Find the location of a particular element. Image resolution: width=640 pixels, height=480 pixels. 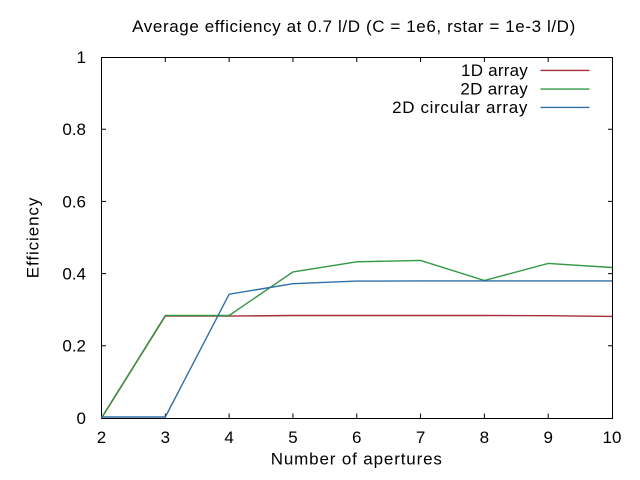

svg-text: Efficiency is located at coordinates (33, 237).